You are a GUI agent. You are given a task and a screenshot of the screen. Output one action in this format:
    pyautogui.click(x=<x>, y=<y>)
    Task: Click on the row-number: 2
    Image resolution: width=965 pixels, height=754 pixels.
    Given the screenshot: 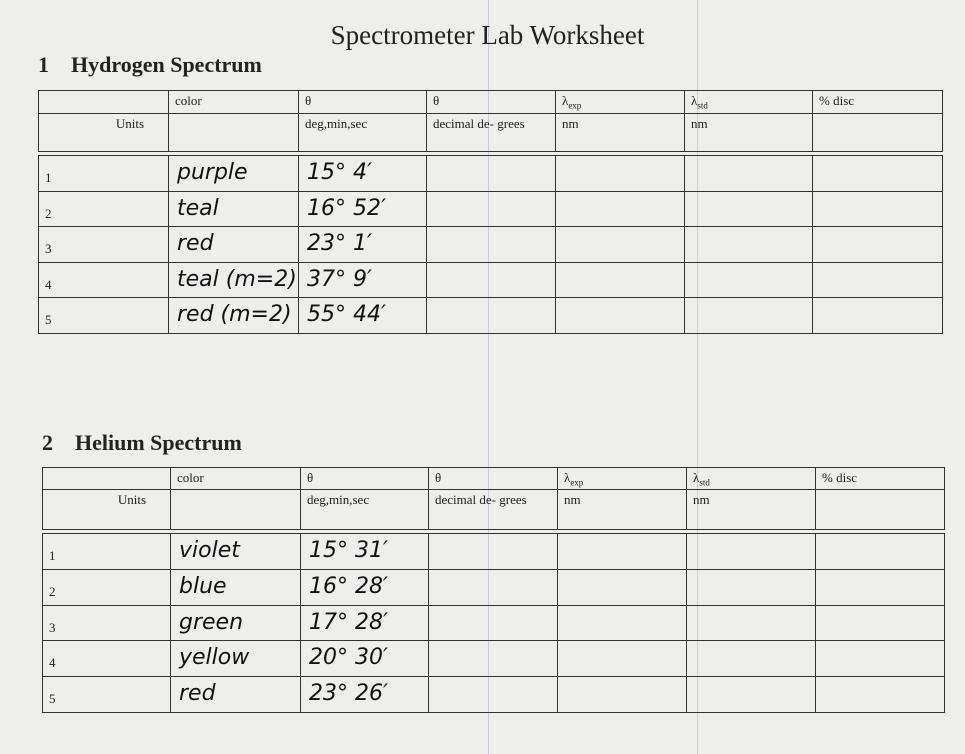 What is the action you would take?
    pyautogui.click(x=52, y=591)
    